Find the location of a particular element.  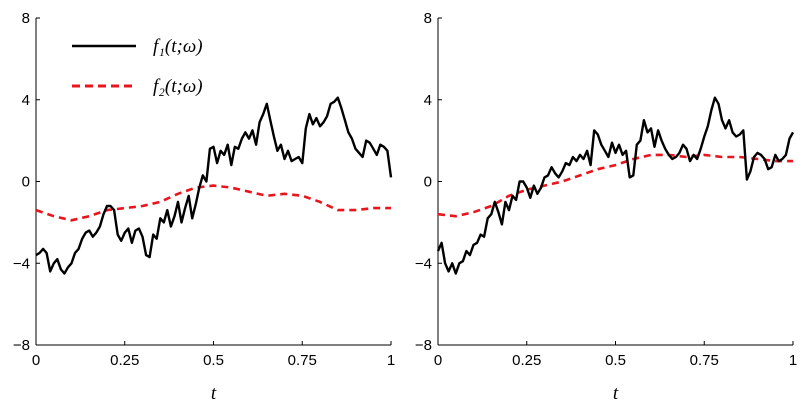

legend-label-2: f₂(t;ω) is located at coordinates (178, 86).